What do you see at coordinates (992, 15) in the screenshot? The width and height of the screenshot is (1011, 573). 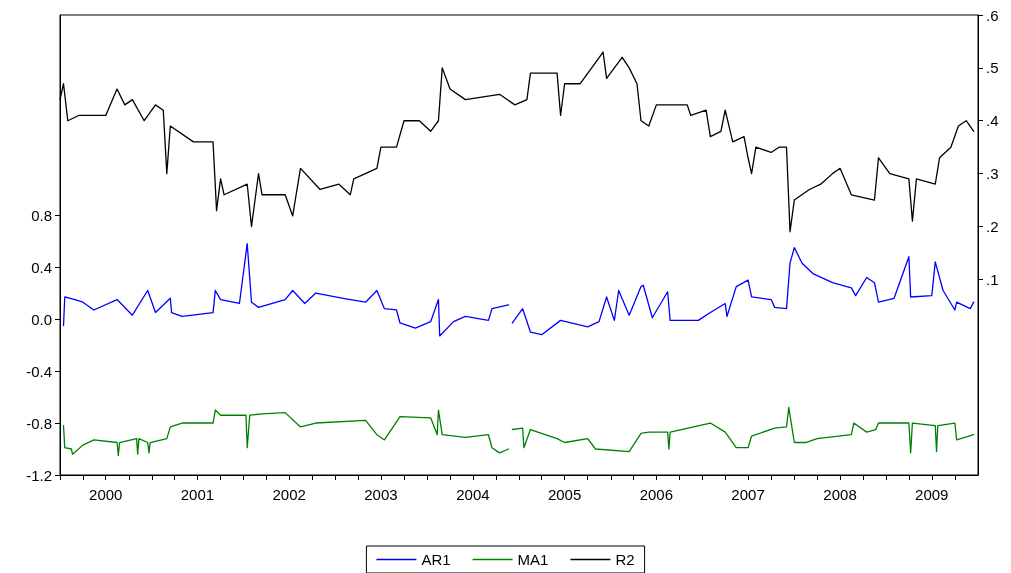 I see `y2-tick-label: .6` at bounding box center [992, 15].